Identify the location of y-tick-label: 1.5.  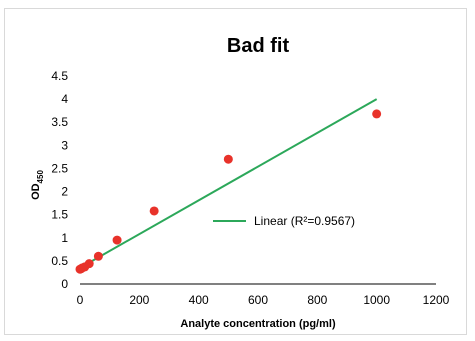
(59, 215).